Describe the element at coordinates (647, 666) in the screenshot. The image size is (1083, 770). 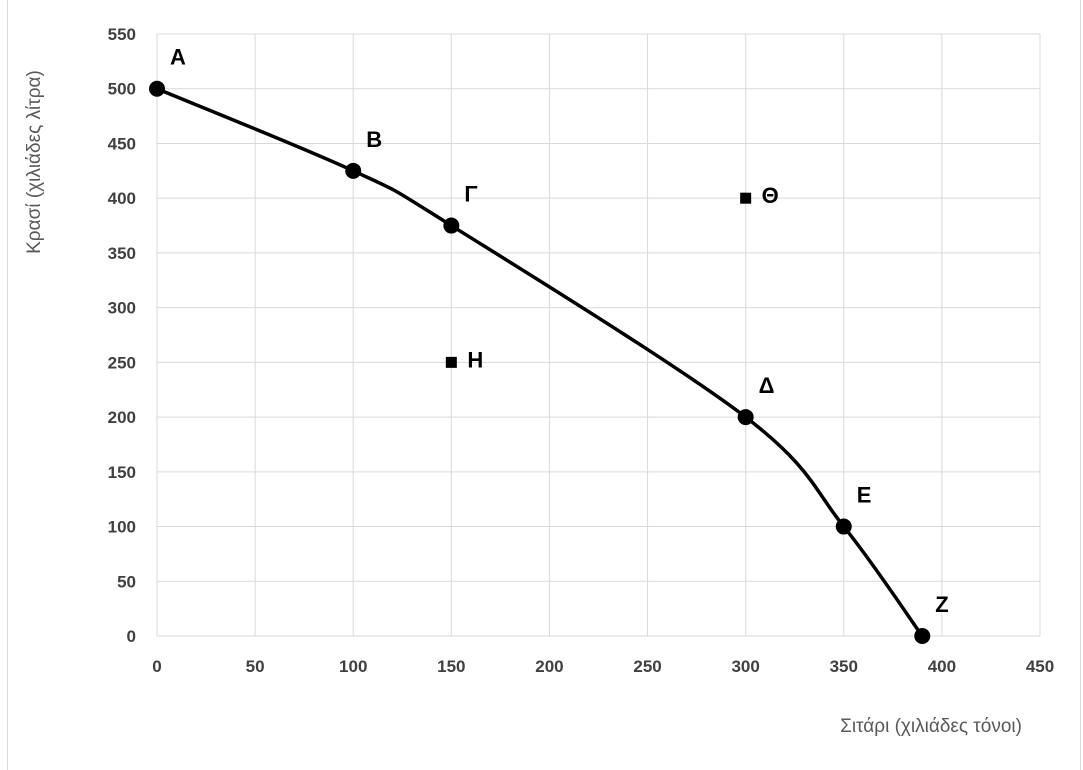
I see `x-tick-label: 250` at that location.